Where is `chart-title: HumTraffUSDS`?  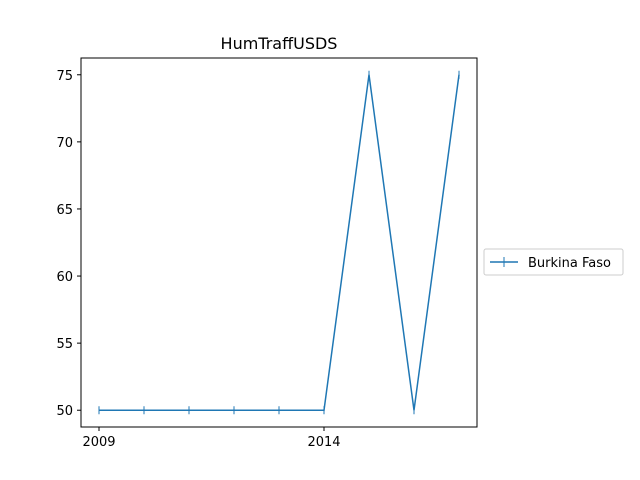
chart-title: HumTraffUSDS is located at coordinates (279, 43).